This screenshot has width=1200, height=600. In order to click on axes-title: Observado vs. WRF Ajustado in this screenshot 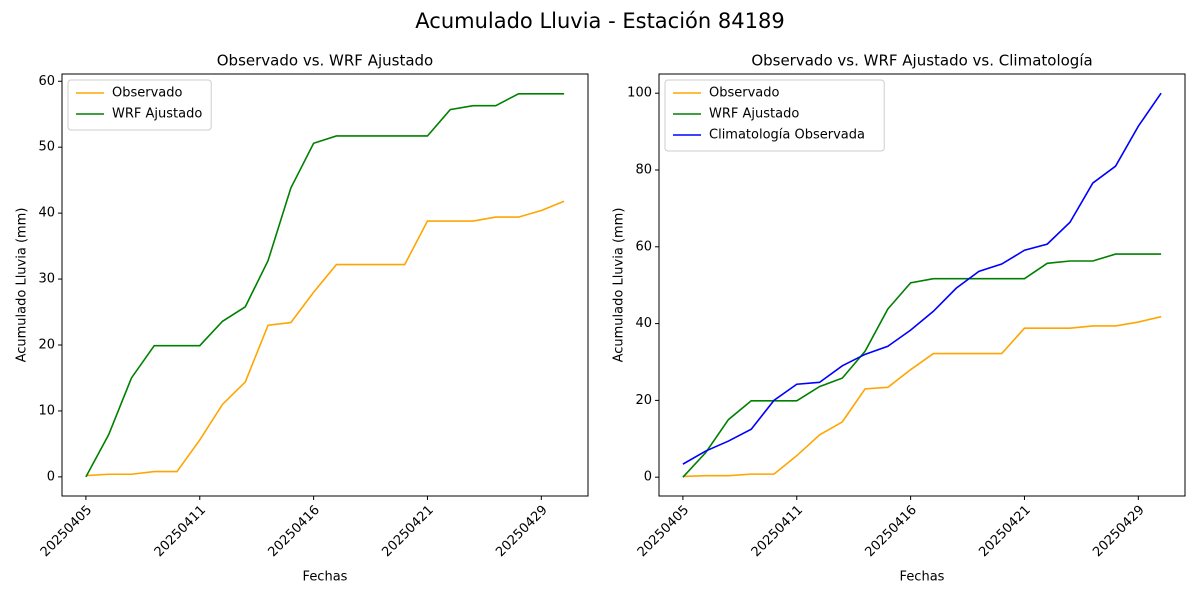, I will do `click(325, 61)`.